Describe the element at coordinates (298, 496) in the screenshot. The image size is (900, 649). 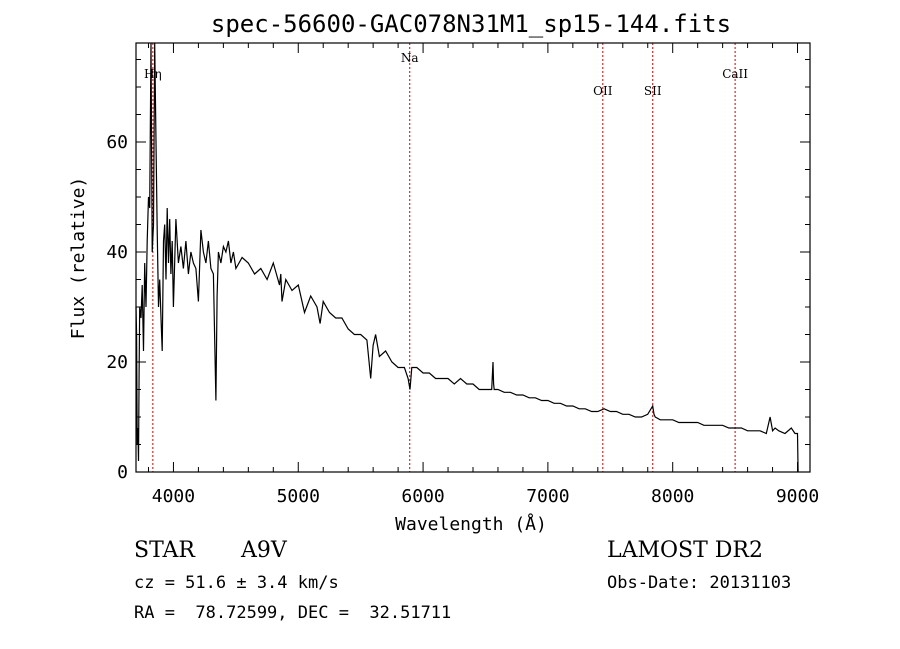
I see `x-tick-label: 5000` at that location.